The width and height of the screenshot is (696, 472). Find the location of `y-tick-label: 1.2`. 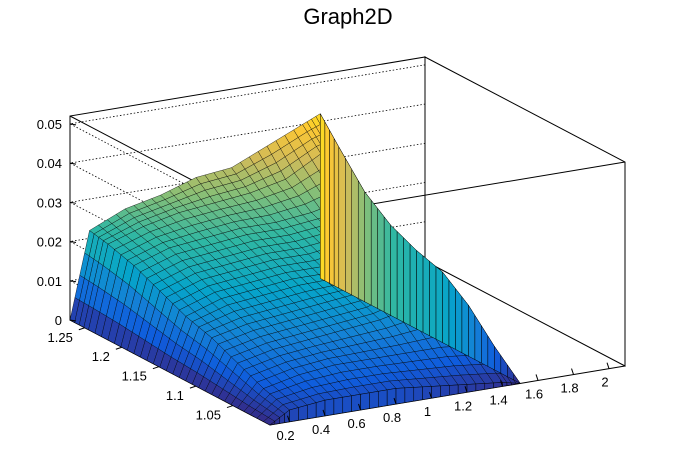

y-tick-label: 1.2 is located at coordinates (101, 356).